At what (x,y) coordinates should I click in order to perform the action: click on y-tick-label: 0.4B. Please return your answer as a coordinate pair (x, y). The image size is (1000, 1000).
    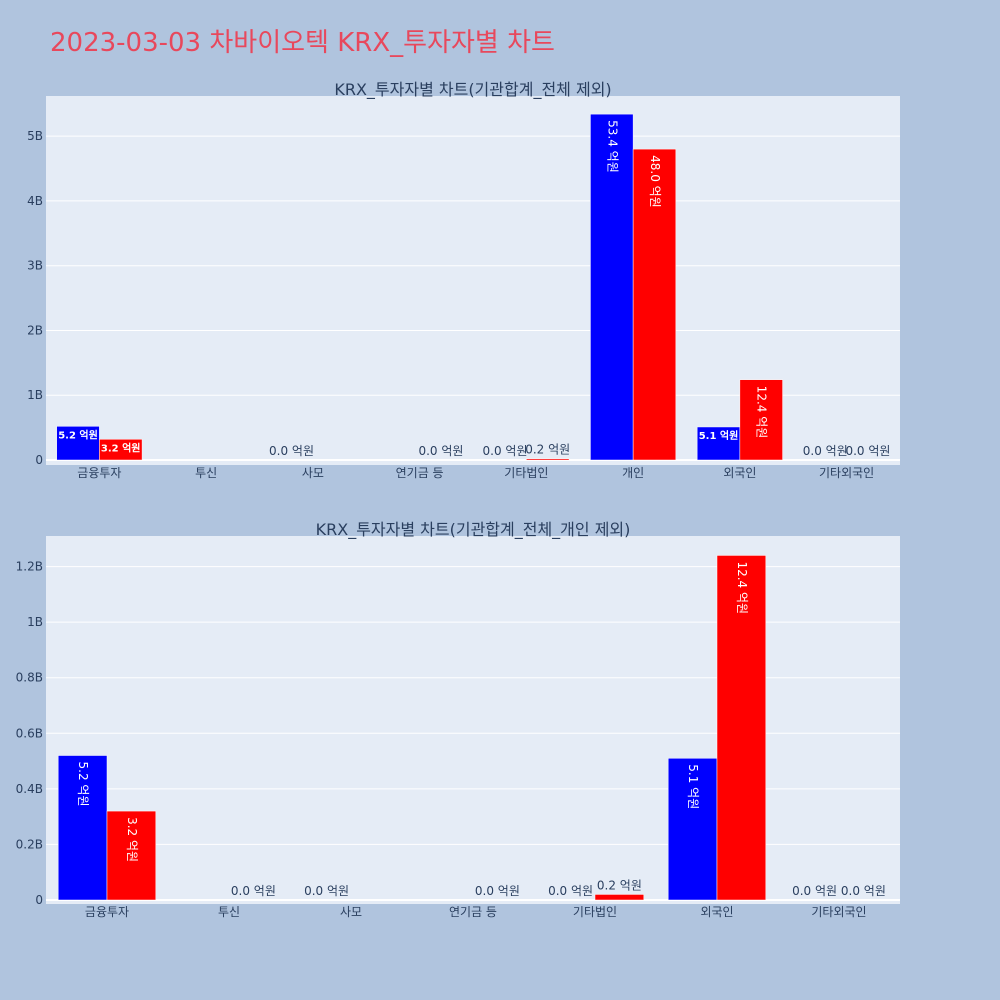
    Looking at the image, I should click on (29, 789).